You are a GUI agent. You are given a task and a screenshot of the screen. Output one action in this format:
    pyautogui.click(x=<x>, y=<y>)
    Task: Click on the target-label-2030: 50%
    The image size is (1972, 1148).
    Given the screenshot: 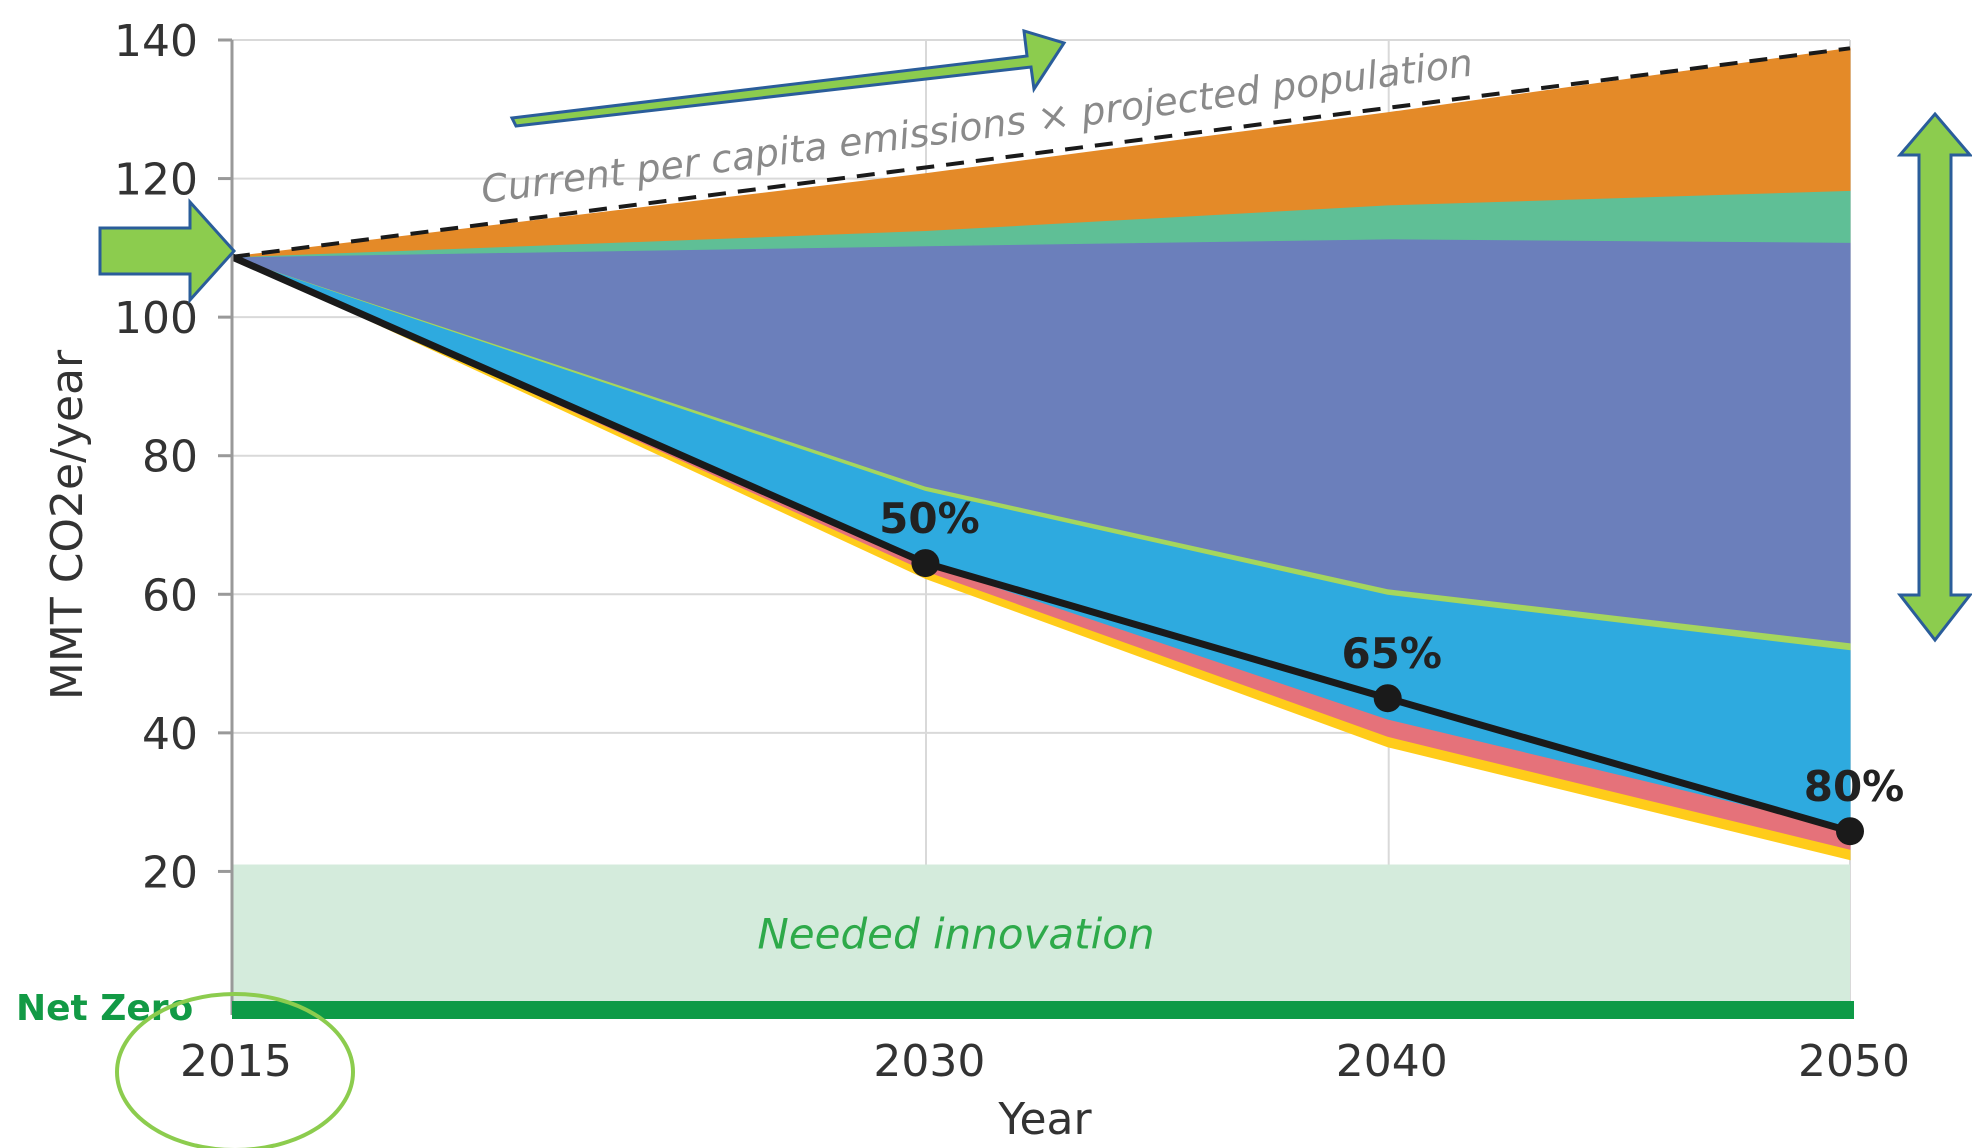 What is the action you would take?
    pyautogui.click(x=929, y=518)
    